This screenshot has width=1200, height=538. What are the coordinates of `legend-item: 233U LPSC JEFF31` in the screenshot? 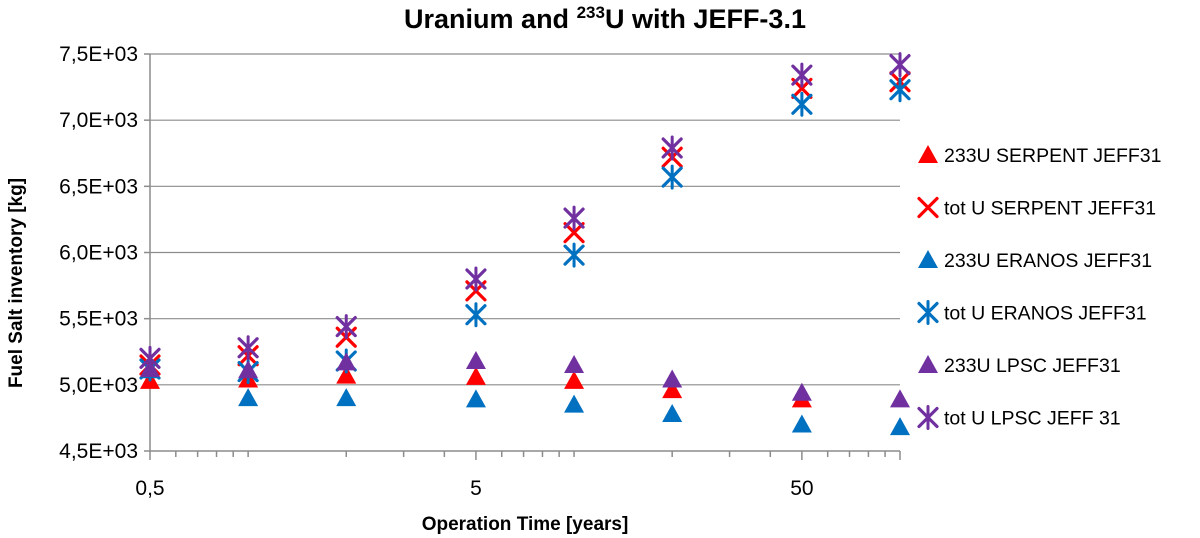 It's located at (1019, 366).